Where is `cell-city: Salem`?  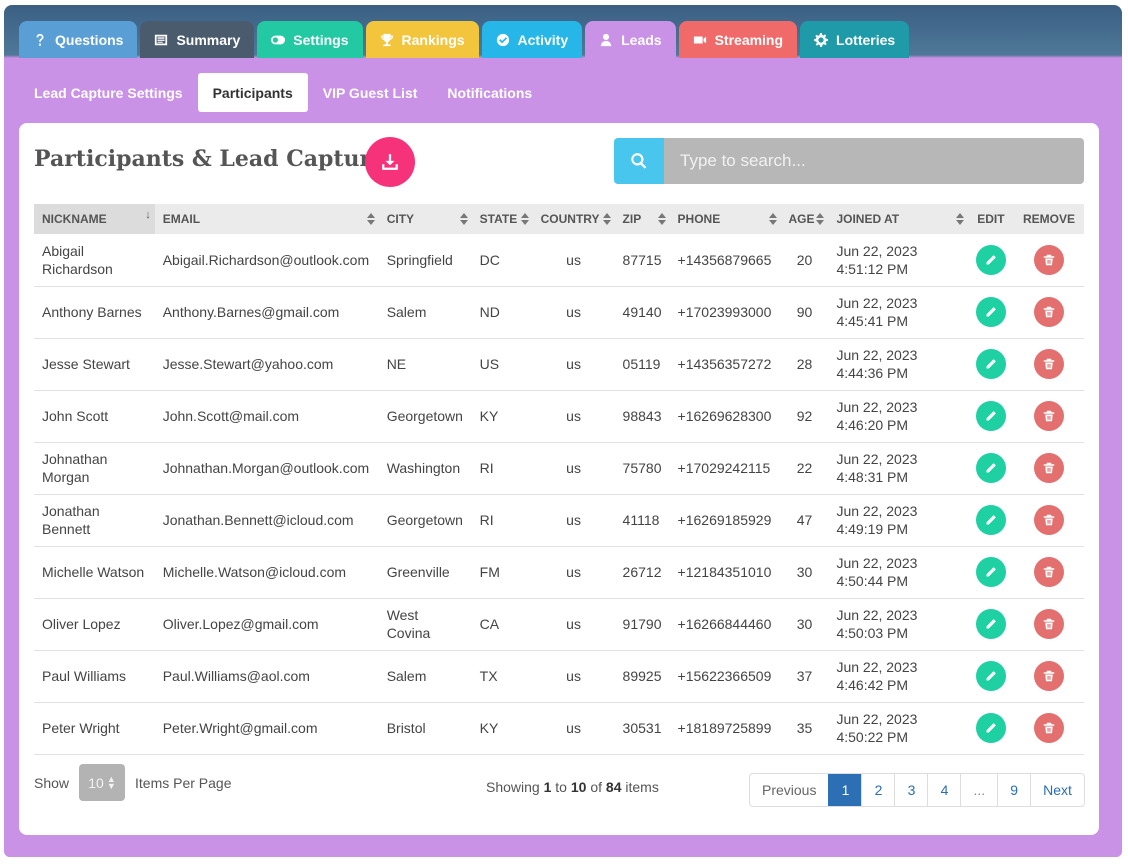
cell-city: Salem is located at coordinates (425, 312).